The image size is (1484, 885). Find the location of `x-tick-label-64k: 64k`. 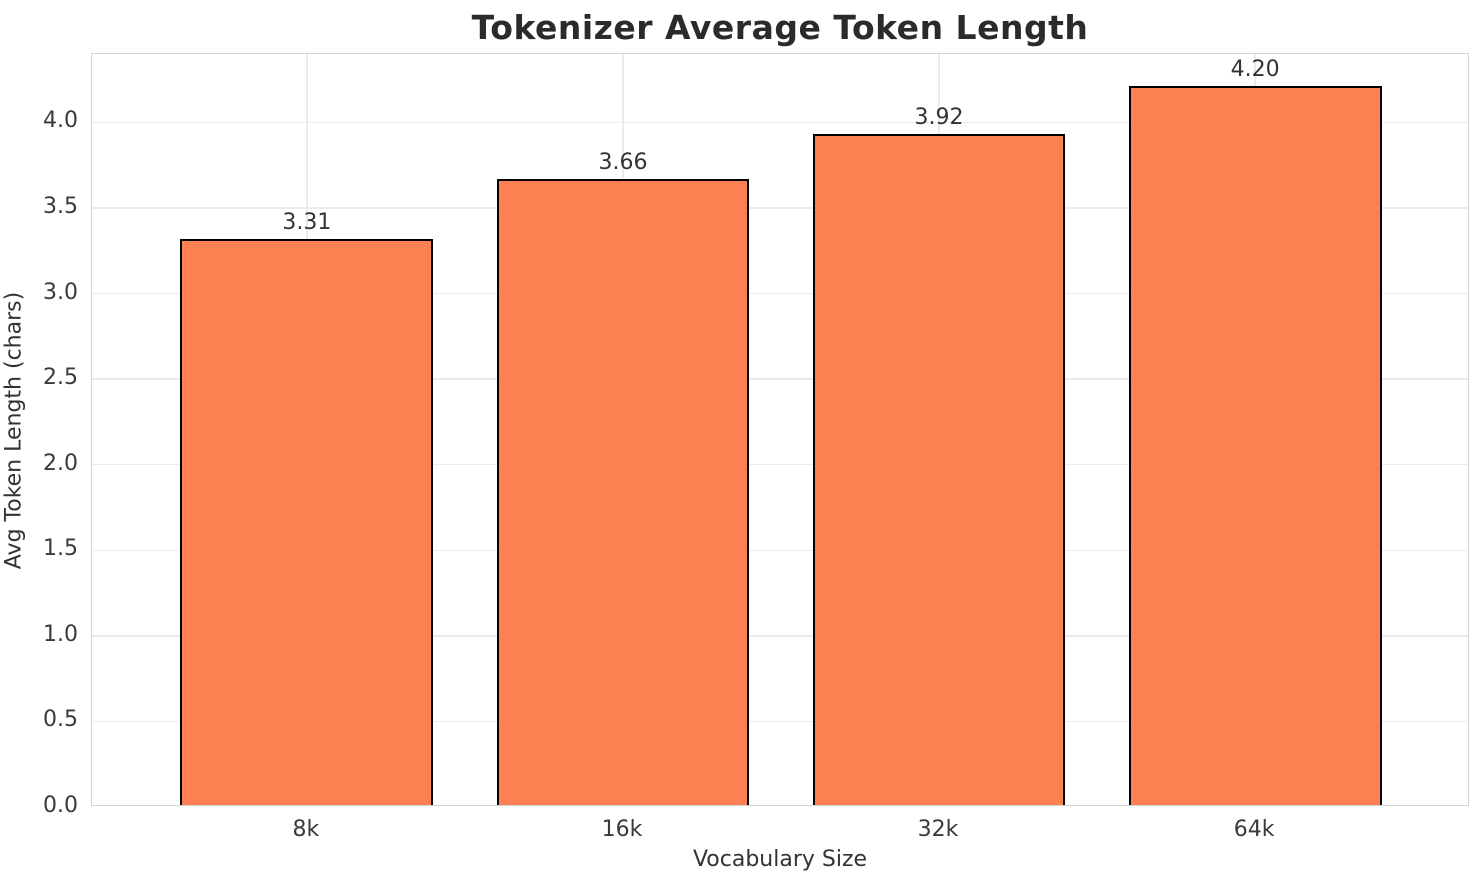

x-tick-label-64k: 64k is located at coordinates (1254, 829).